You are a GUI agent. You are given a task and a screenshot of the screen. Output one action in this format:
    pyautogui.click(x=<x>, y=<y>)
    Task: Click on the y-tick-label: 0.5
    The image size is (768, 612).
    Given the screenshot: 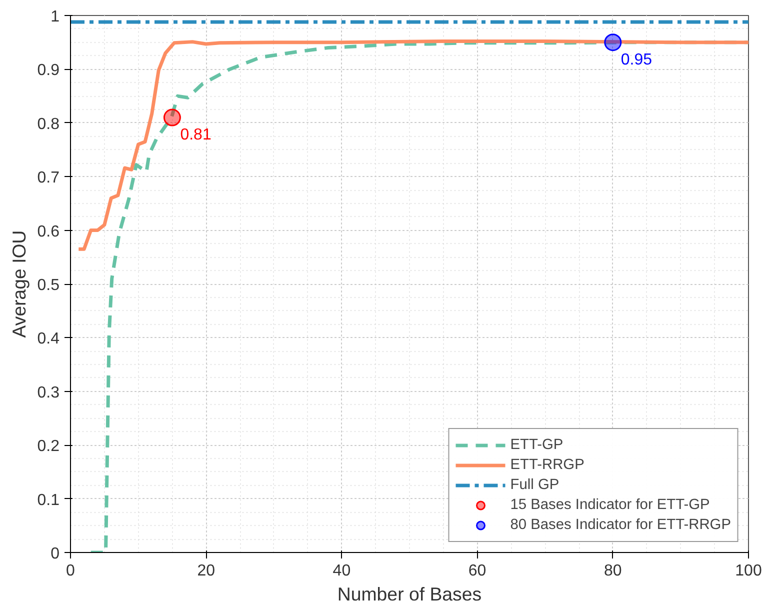 What is the action you would take?
    pyautogui.click(x=48, y=285)
    